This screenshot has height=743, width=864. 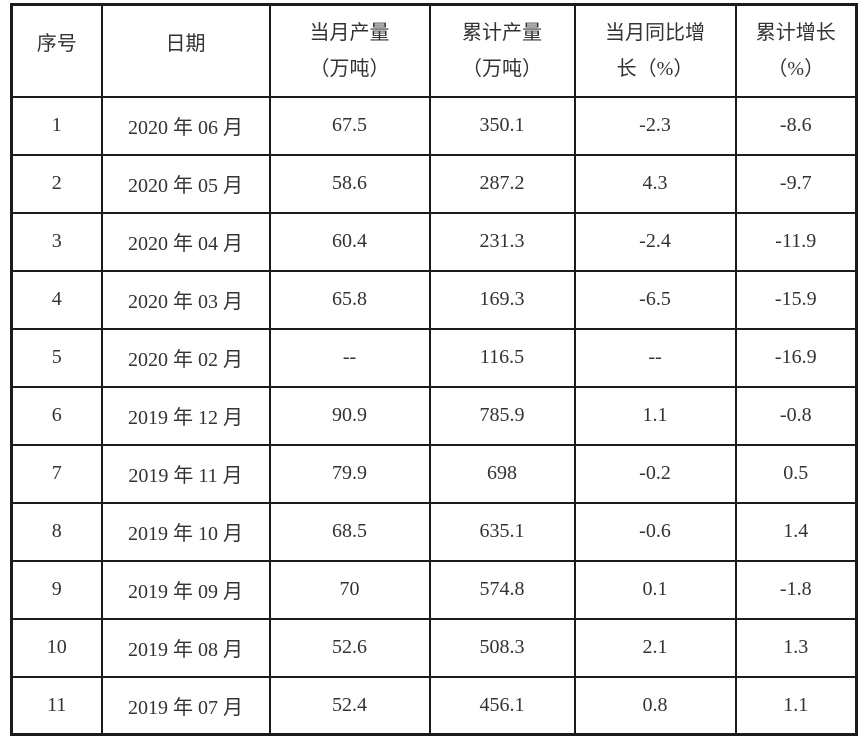 I want to click on table-cell: 4, so click(x=56, y=299).